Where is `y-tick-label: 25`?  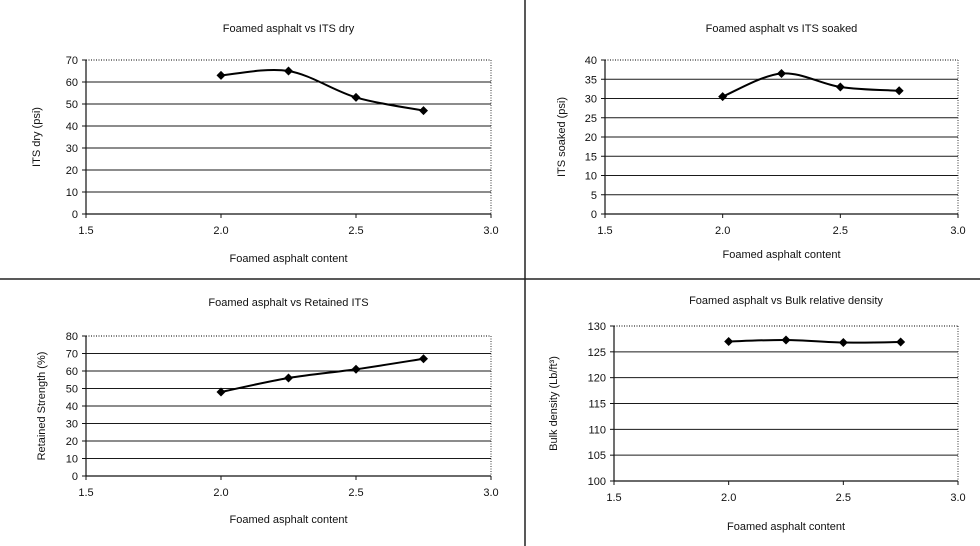 y-tick-label: 25 is located at coordinates (591, 119).